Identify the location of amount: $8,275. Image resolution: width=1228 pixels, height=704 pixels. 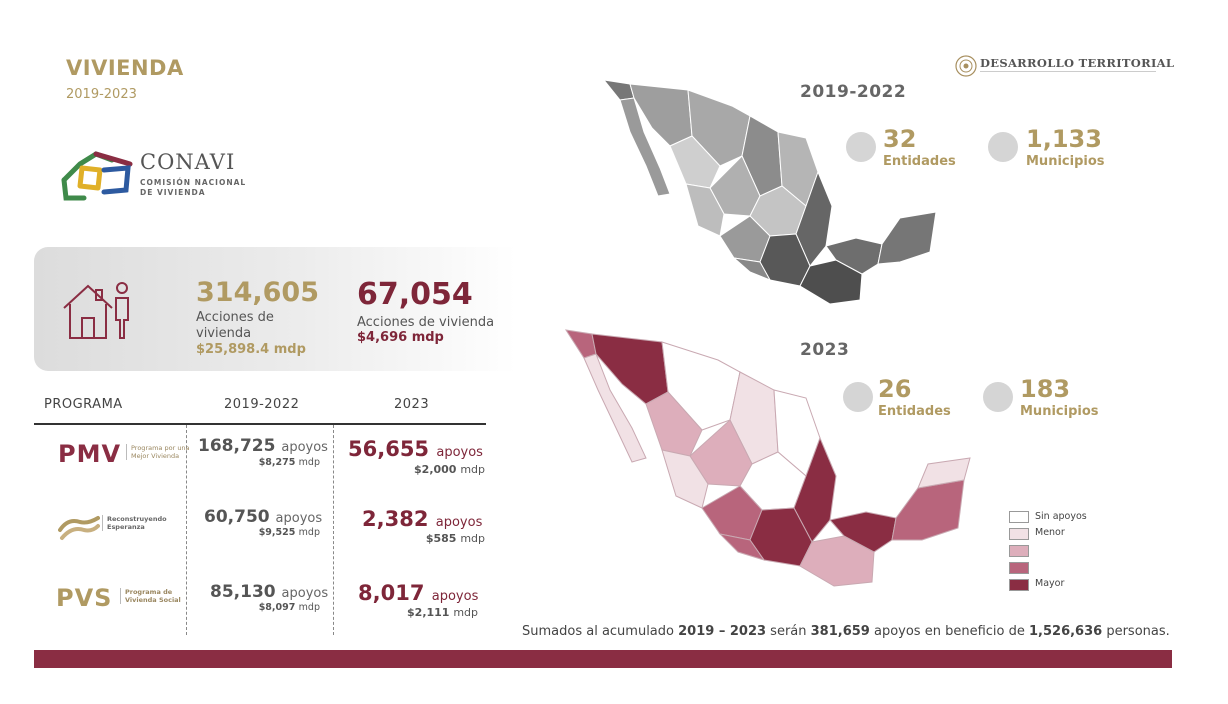
(277, 462).